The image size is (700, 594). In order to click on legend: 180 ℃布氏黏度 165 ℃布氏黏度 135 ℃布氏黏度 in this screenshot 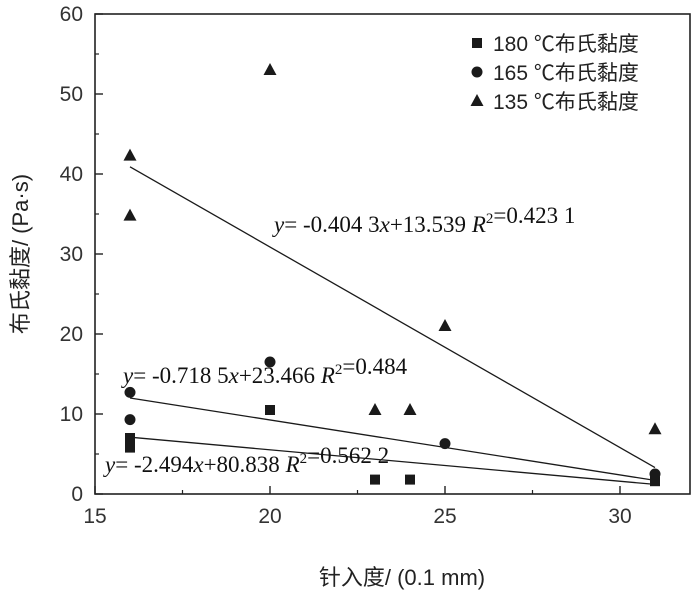, I will do `click(554, 73)`.